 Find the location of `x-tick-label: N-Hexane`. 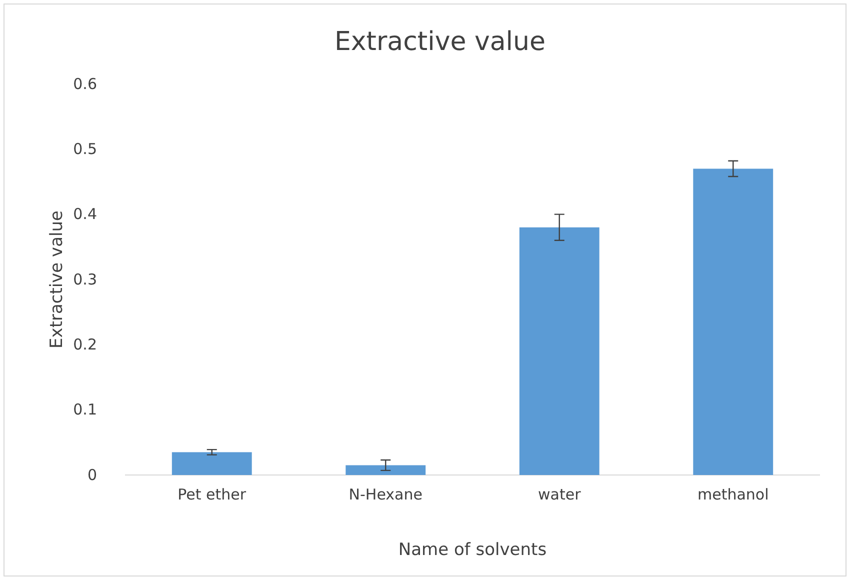

x-tick-label: N-Hexane is located at coordinates (385, 495).